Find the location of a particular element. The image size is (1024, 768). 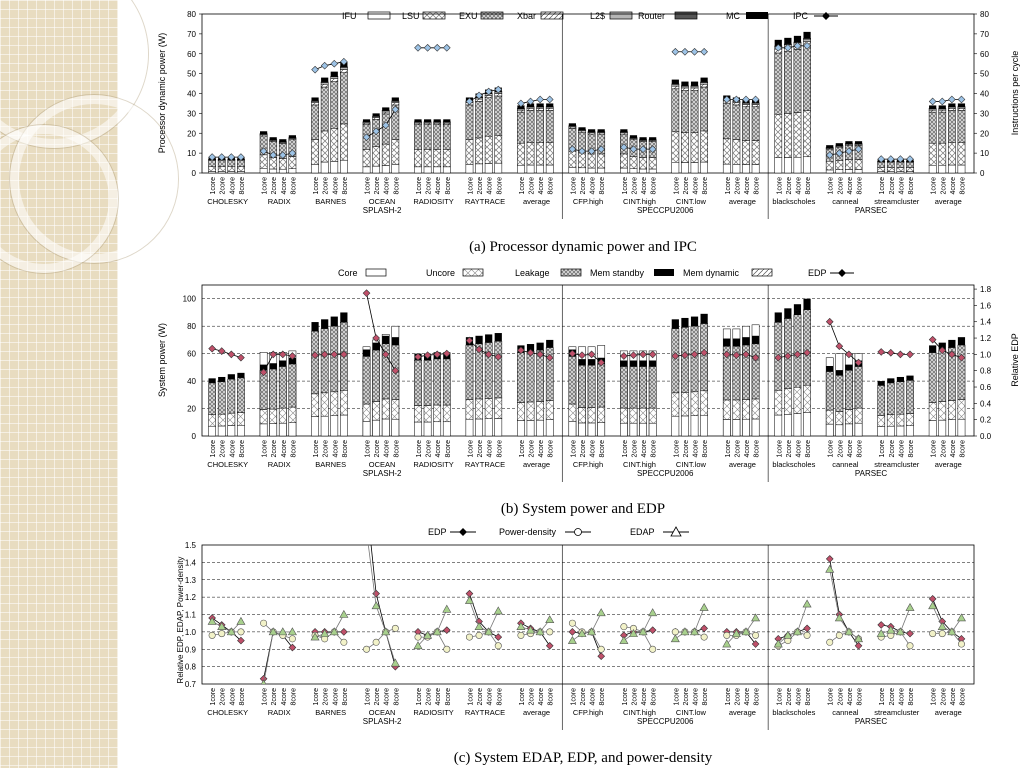

legend-b-memdynamic-label: Mem dynamic is located at coordinates (711, 273).